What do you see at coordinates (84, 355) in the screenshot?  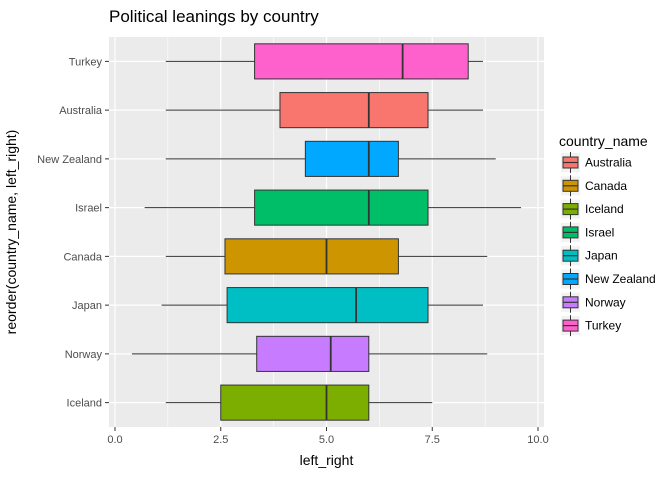 I see `y-tick-label: Norway` at bounding box center [84, 355].